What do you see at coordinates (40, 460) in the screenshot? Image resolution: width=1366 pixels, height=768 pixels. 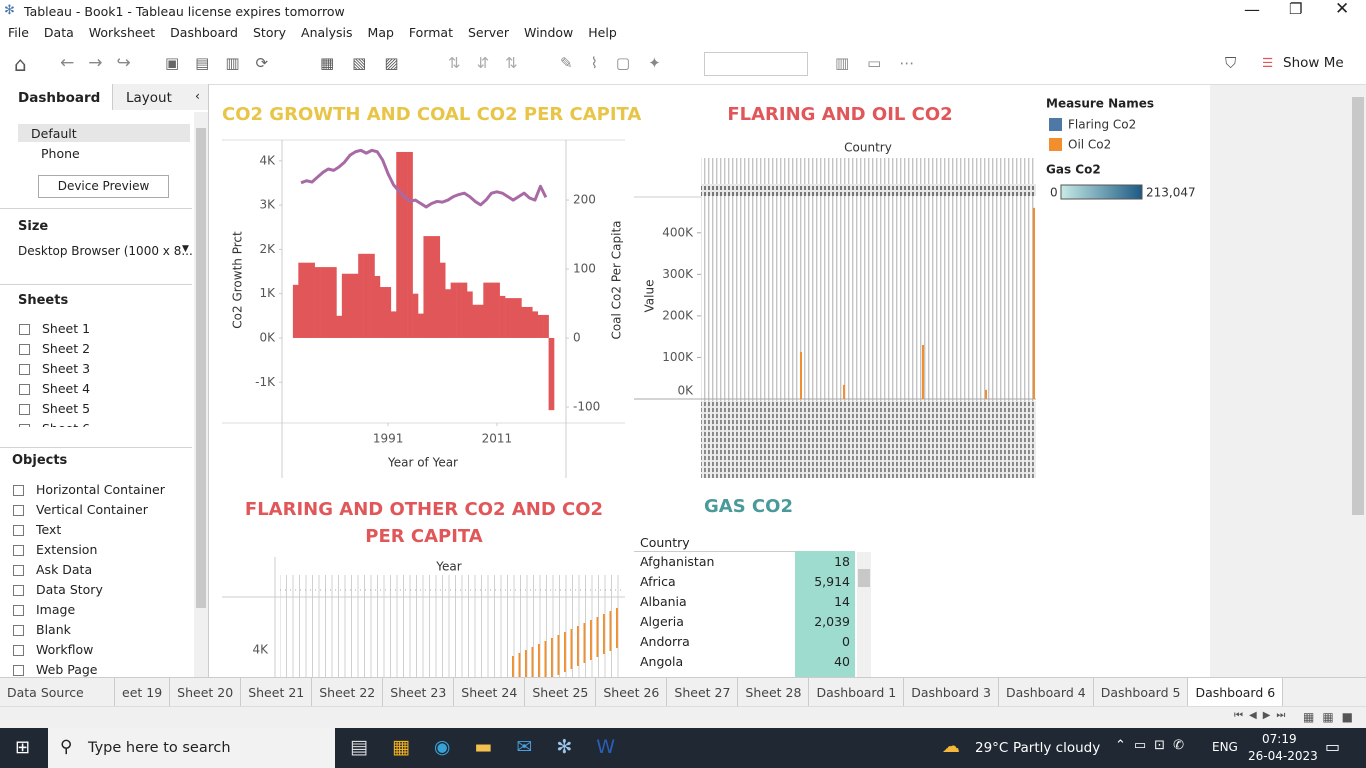 I see `objects-heading: Objects` at bounding box center [40, 460].